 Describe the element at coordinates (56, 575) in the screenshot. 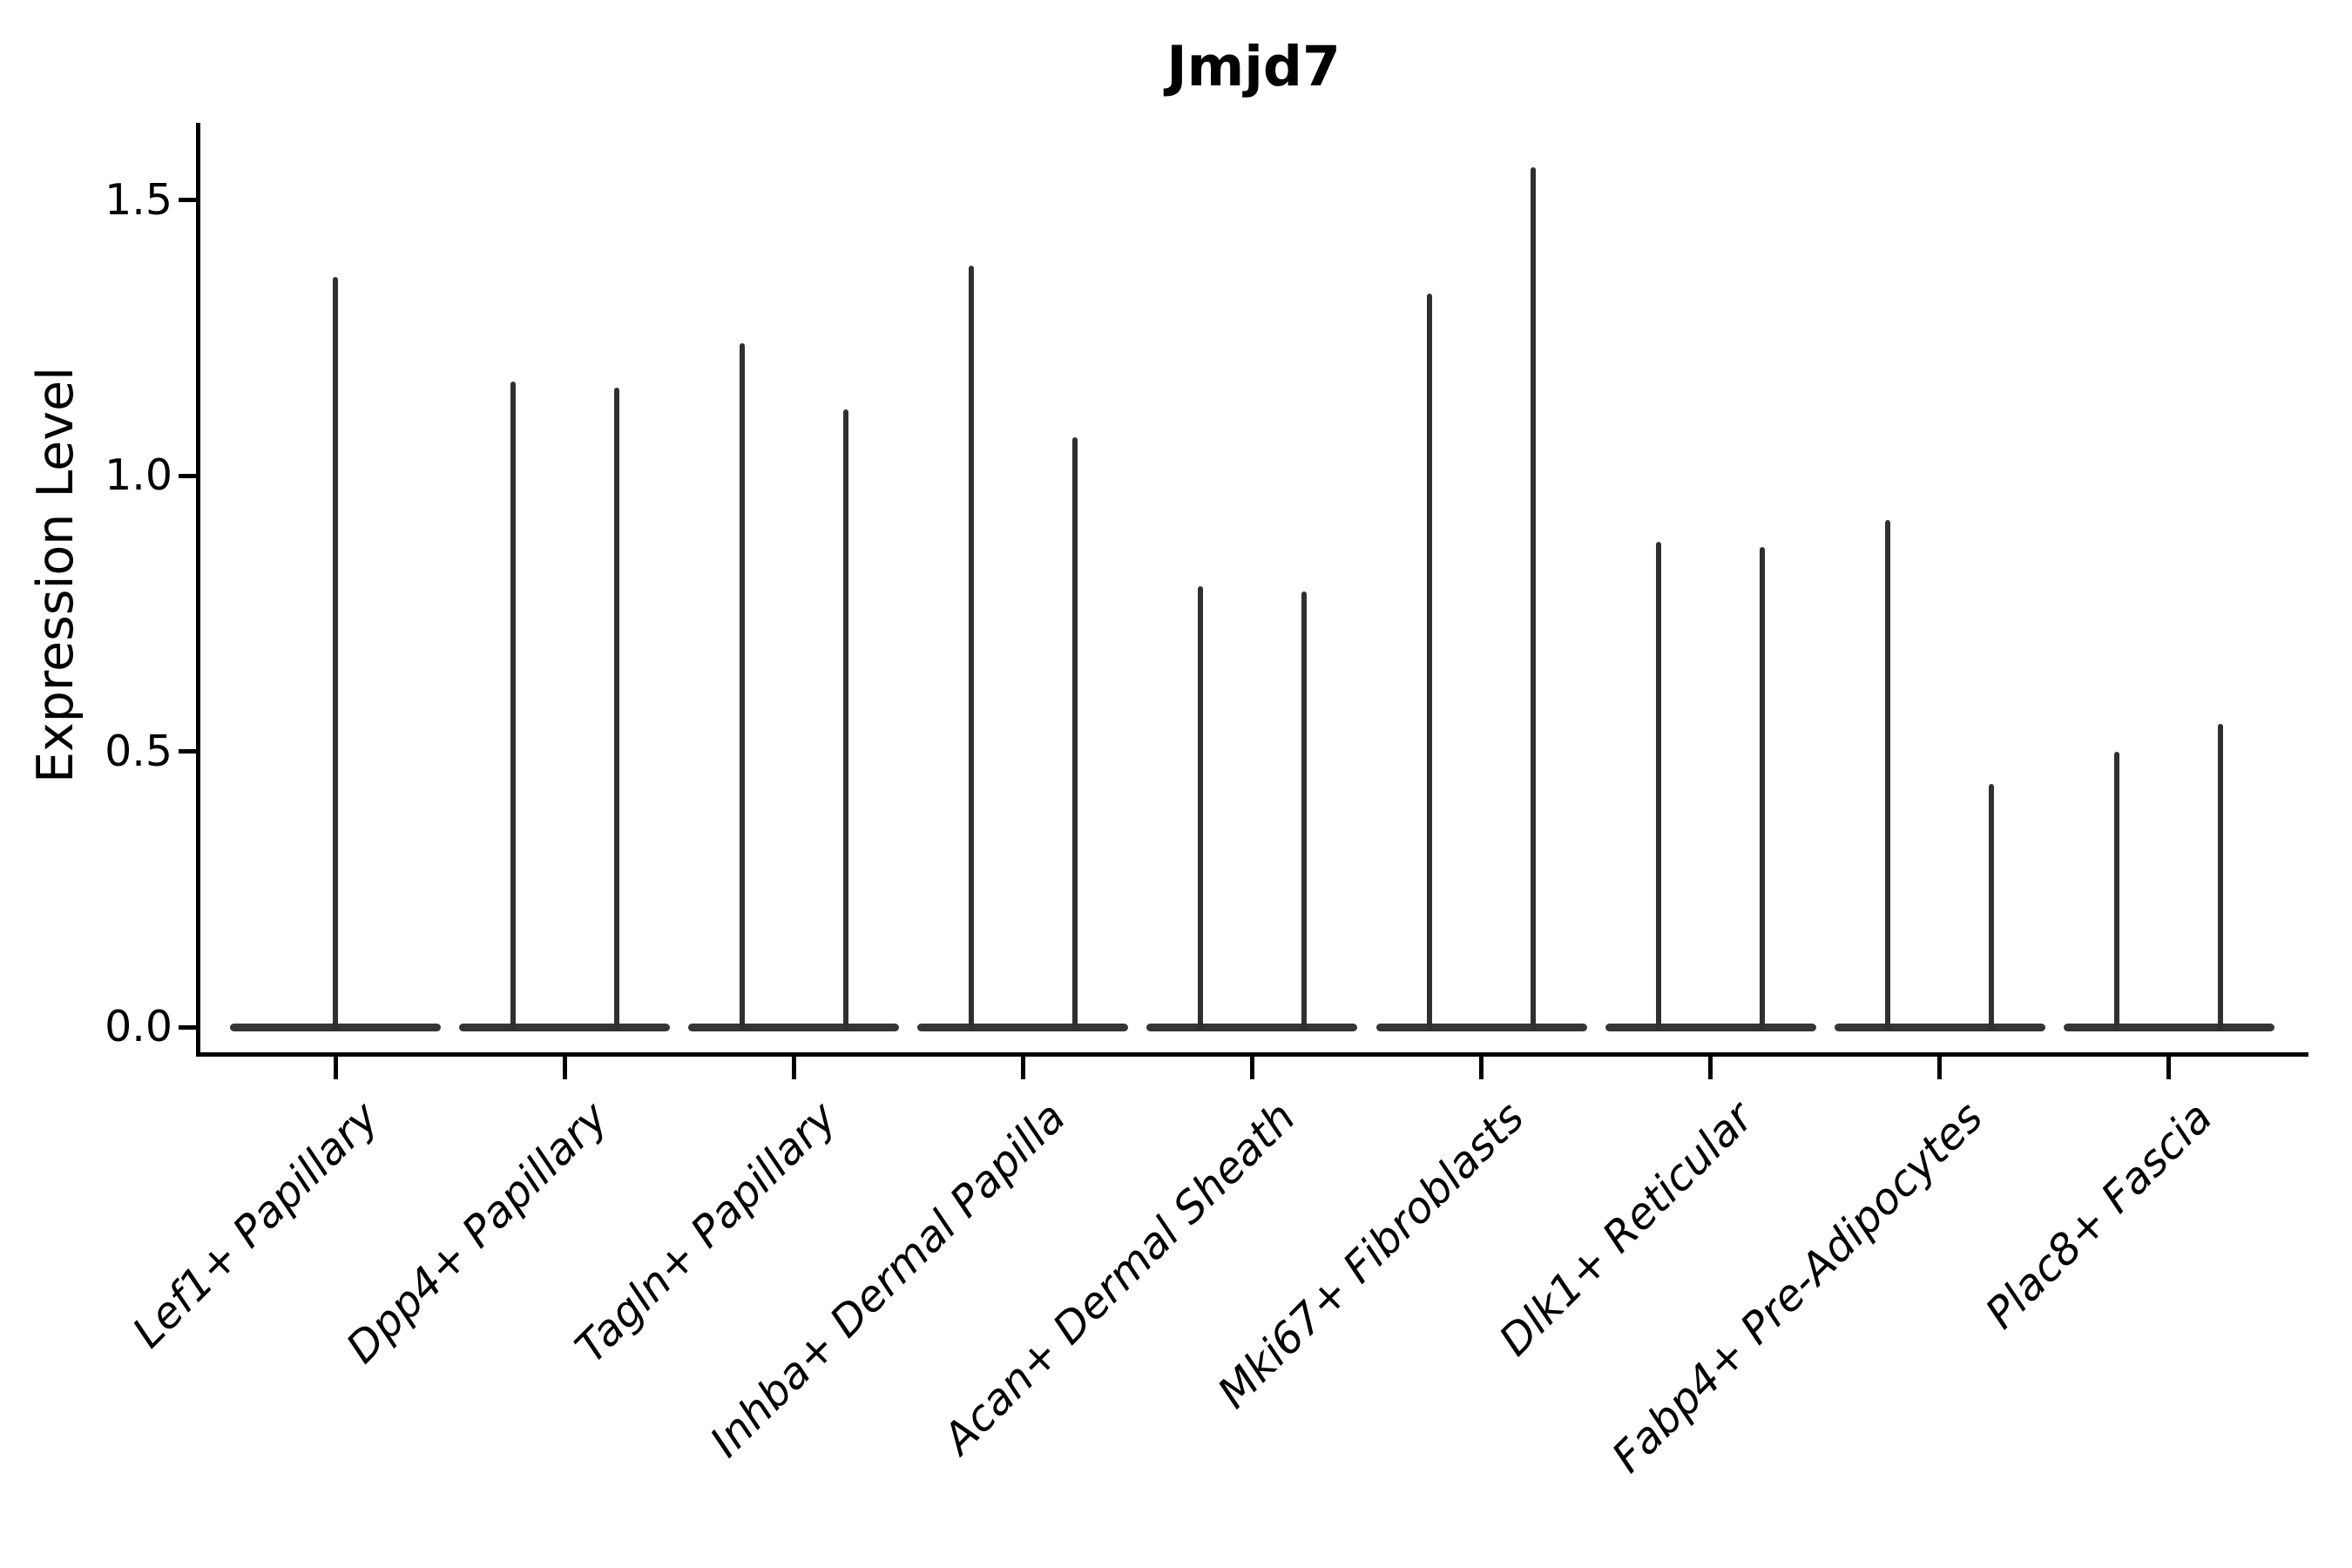

I see `y-axis-label: Expression Level` at that location.